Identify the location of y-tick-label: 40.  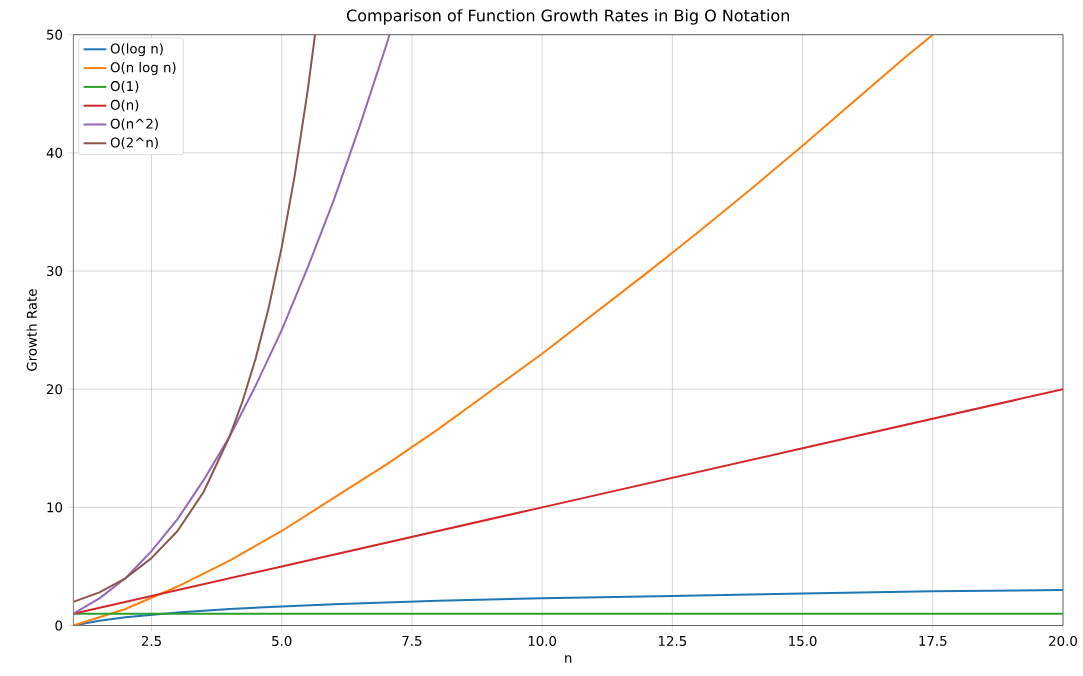
(54, 152).